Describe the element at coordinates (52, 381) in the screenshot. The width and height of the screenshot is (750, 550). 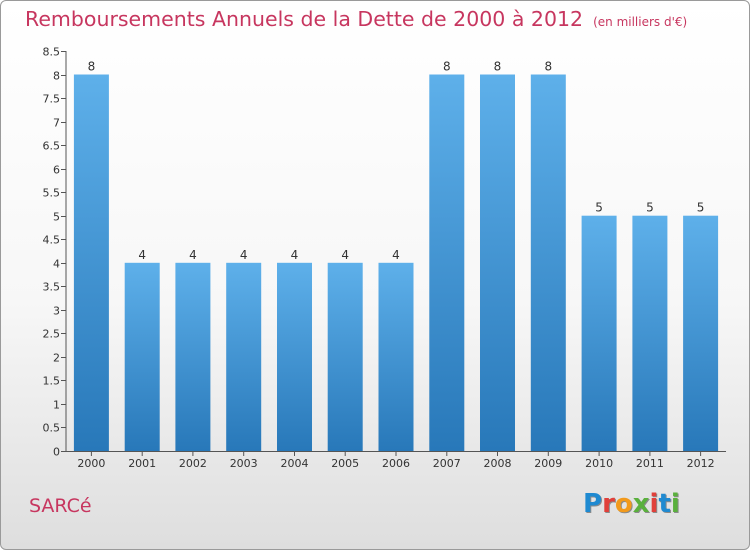
I see `y-tick-label: 1.5` at that location.